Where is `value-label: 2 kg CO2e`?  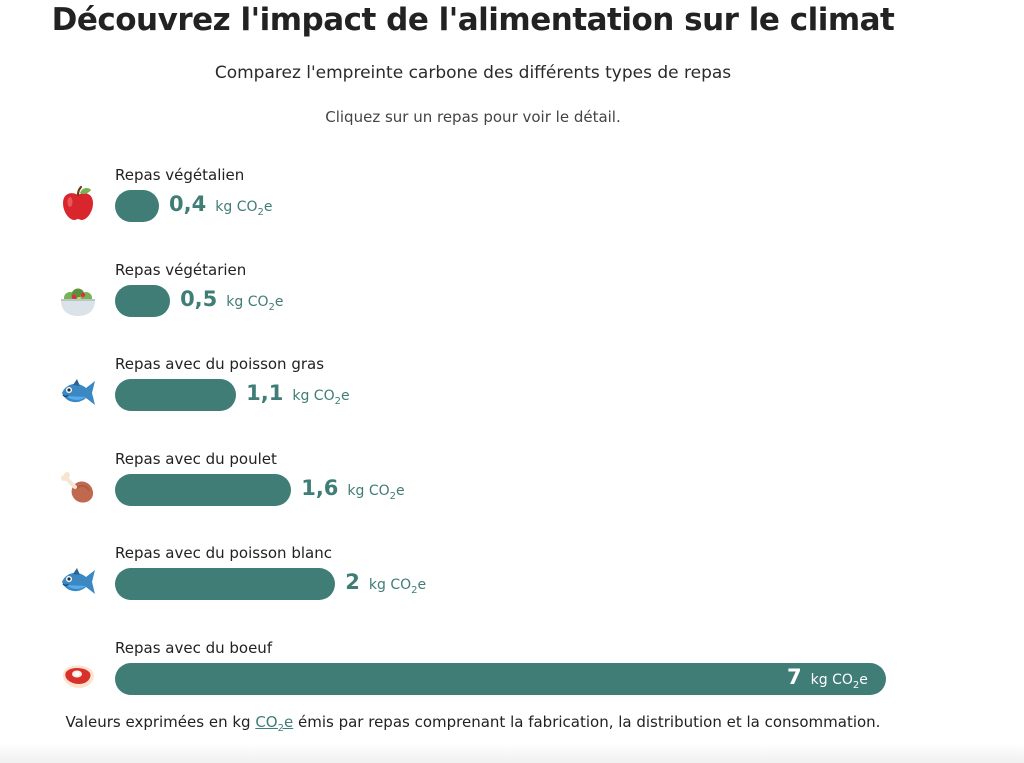 value-label: 2 kg CO2e is located at coordinates (385, 583).